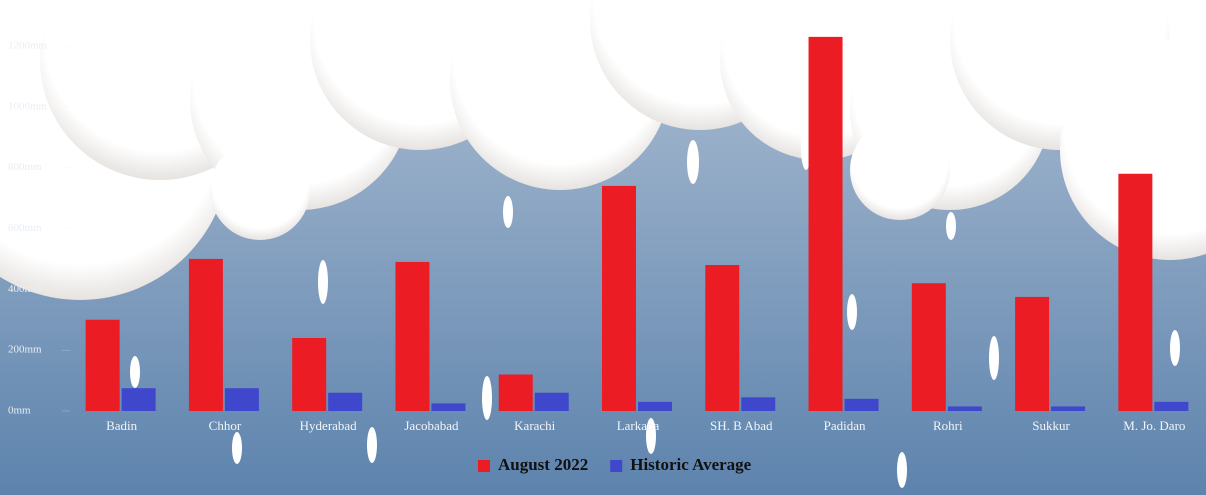 This screenshot has width=1206, height=495. I want to click on x-tick-label: SH. B Abad, so click(741, 425).